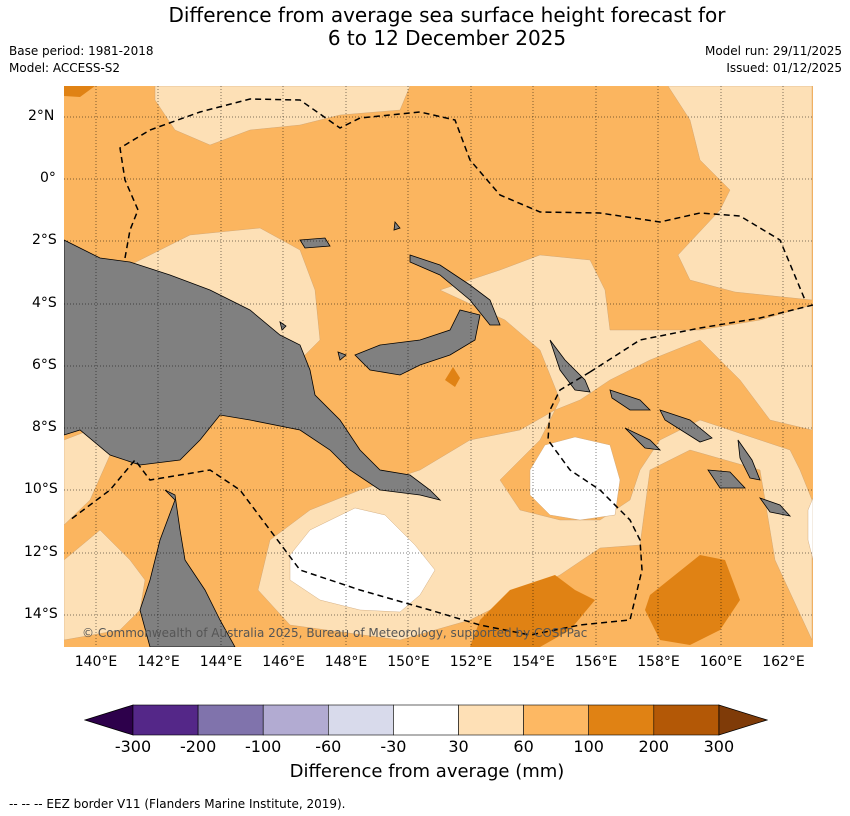  What do you see at coordinates (221, 662) in the screenshot?
I see `lon-label: 144°E` at bounding box center [221, 662].